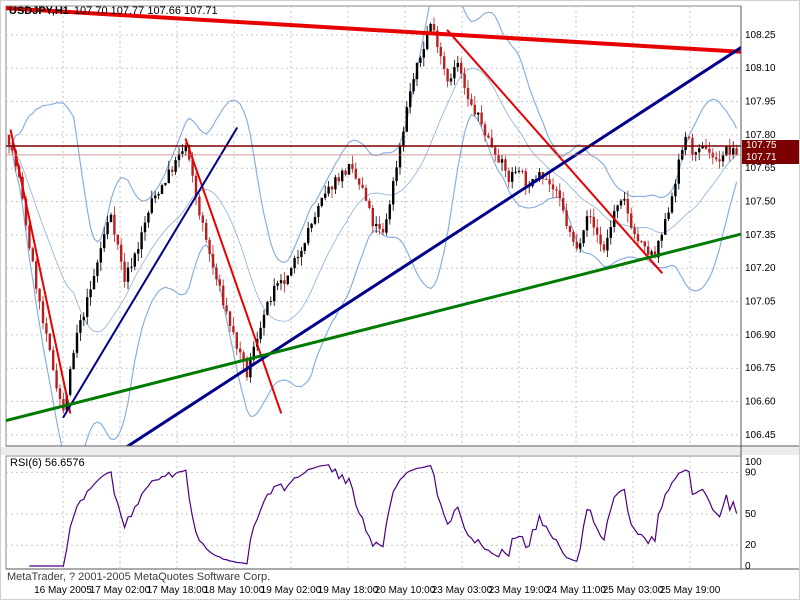 The image size is (800, 600). Describe the element at coordinates (405, 590) in the screenshot. I see `time-tick-label: 20 May 10:00` at that location.